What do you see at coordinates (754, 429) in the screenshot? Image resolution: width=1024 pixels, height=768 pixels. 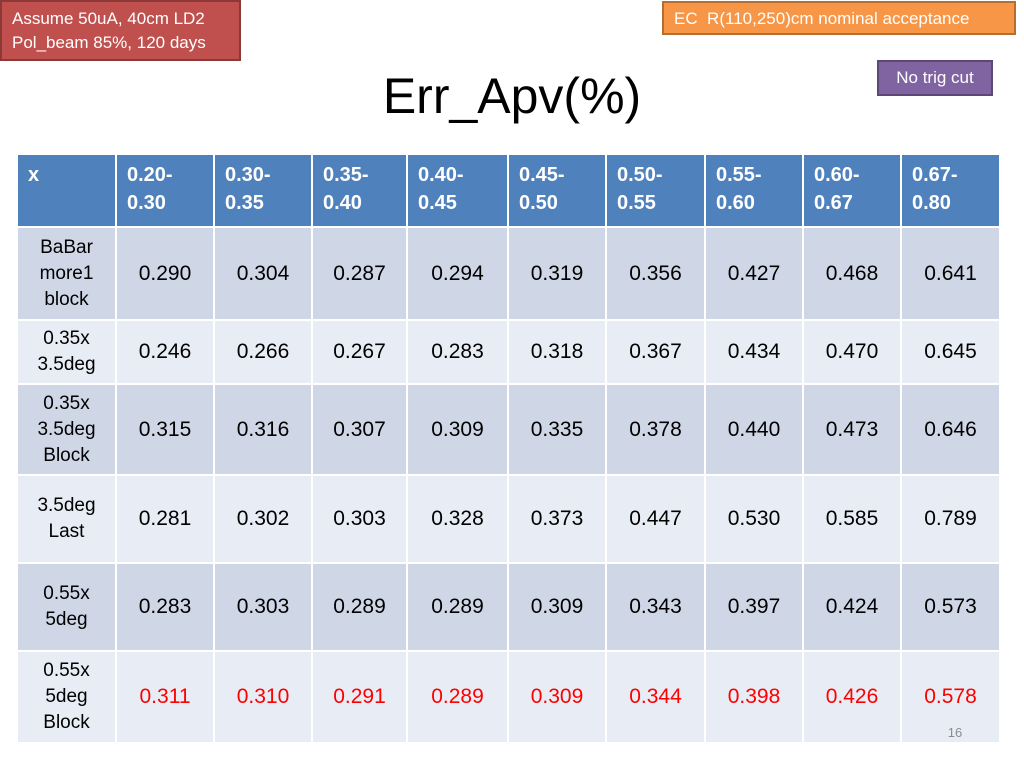 I see `table-cell: 0.440` at bounding box center [754, 429].